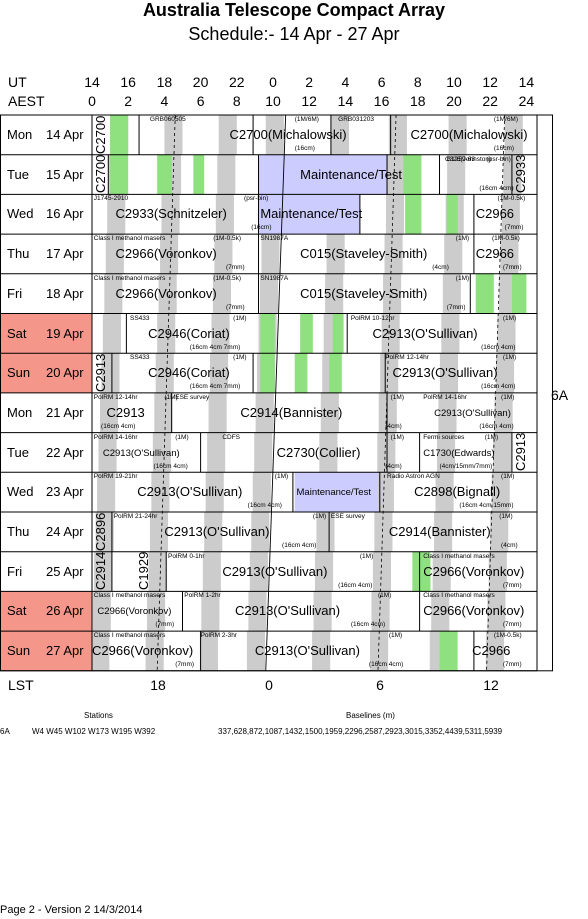 This screenshot has width=588, height=919. Describe the element at coordinates (393, 426) in the screenshot. I see `schedule-block-label: (4cm)` at that location.